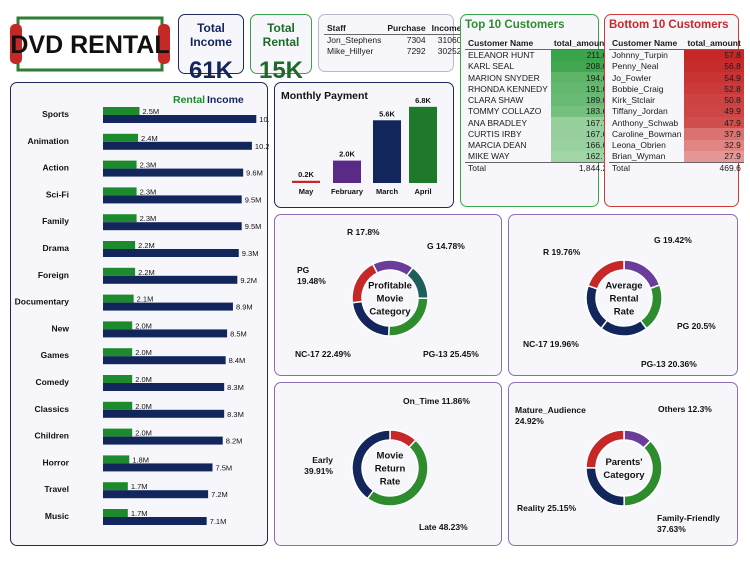 Image resolution: width=750 pixels, height=562 pixels. What do you see at coordinates (139, 486) in the screenshot?
I see `rental-value-label: 1.7M` at bounding box center [139, 486].